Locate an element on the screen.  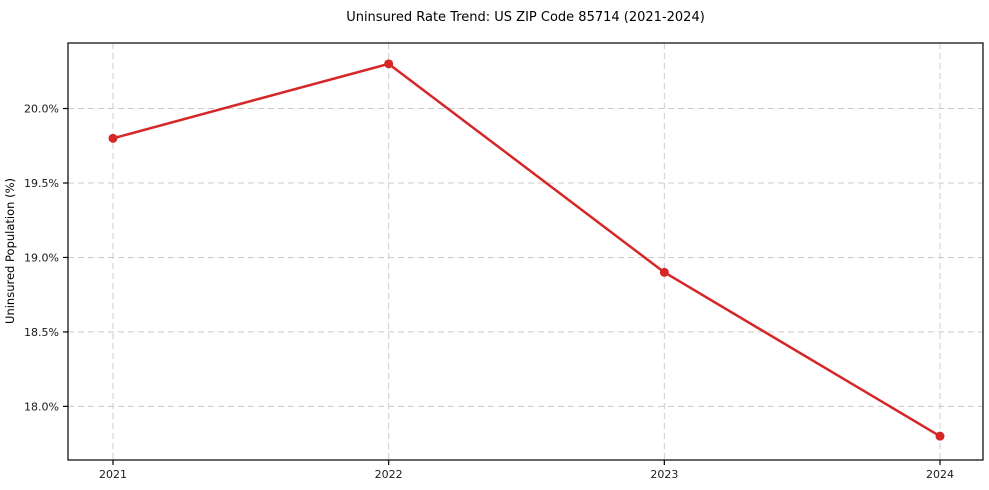
x-tick-label: 2023 is located at coordinates (664, 474).